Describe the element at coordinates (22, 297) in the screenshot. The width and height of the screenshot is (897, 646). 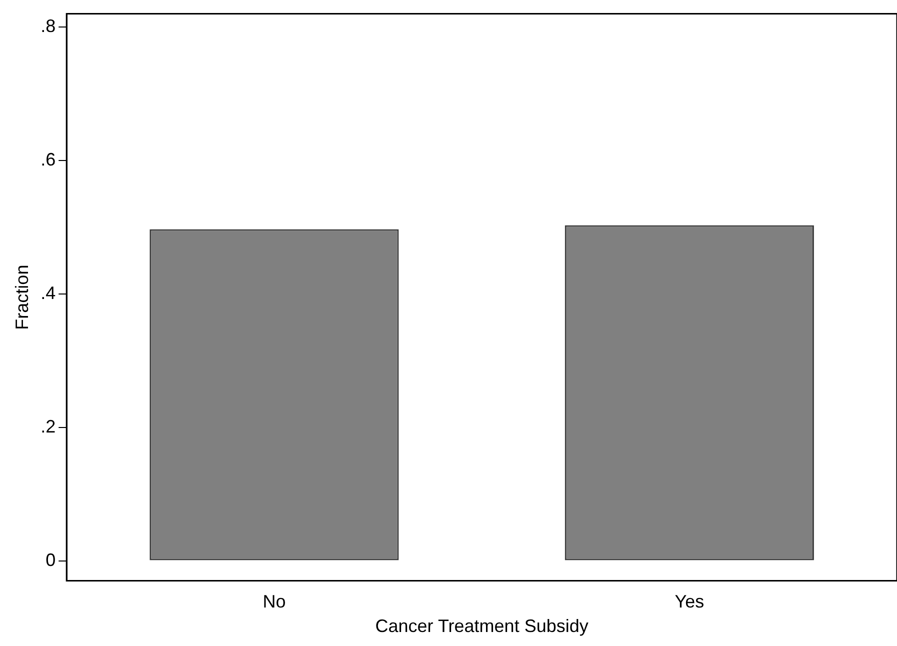
I see `y-axis-title: Fraction` at that location.